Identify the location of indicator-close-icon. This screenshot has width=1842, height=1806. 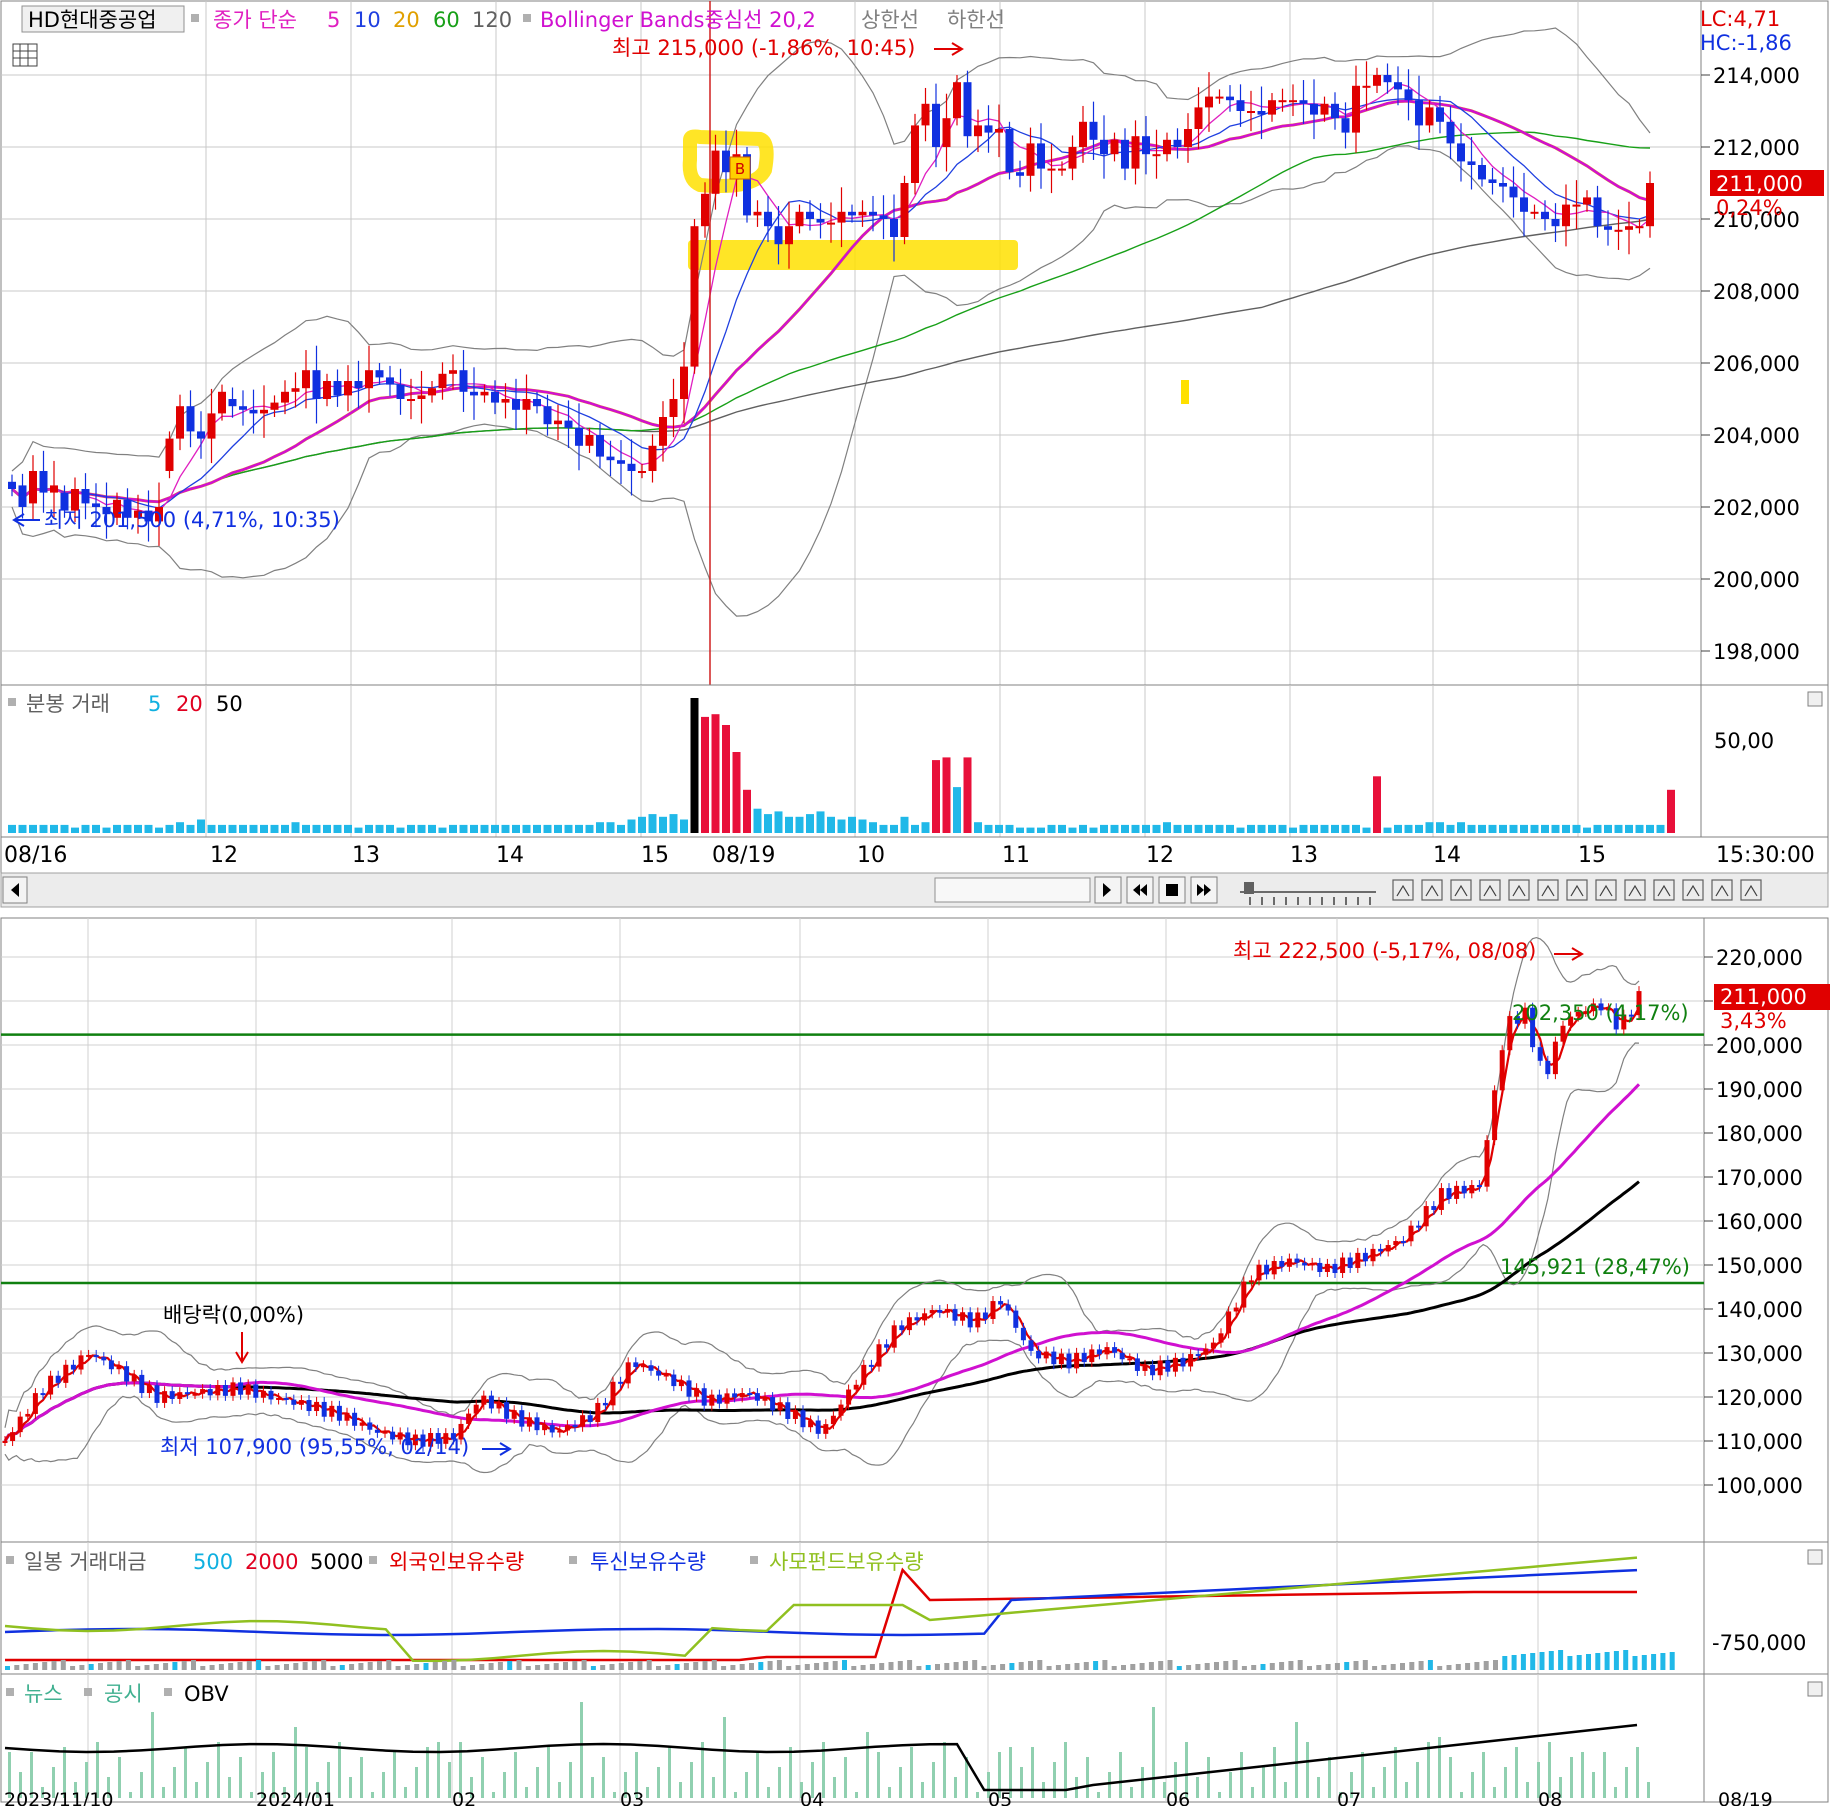
(1815, 1557).